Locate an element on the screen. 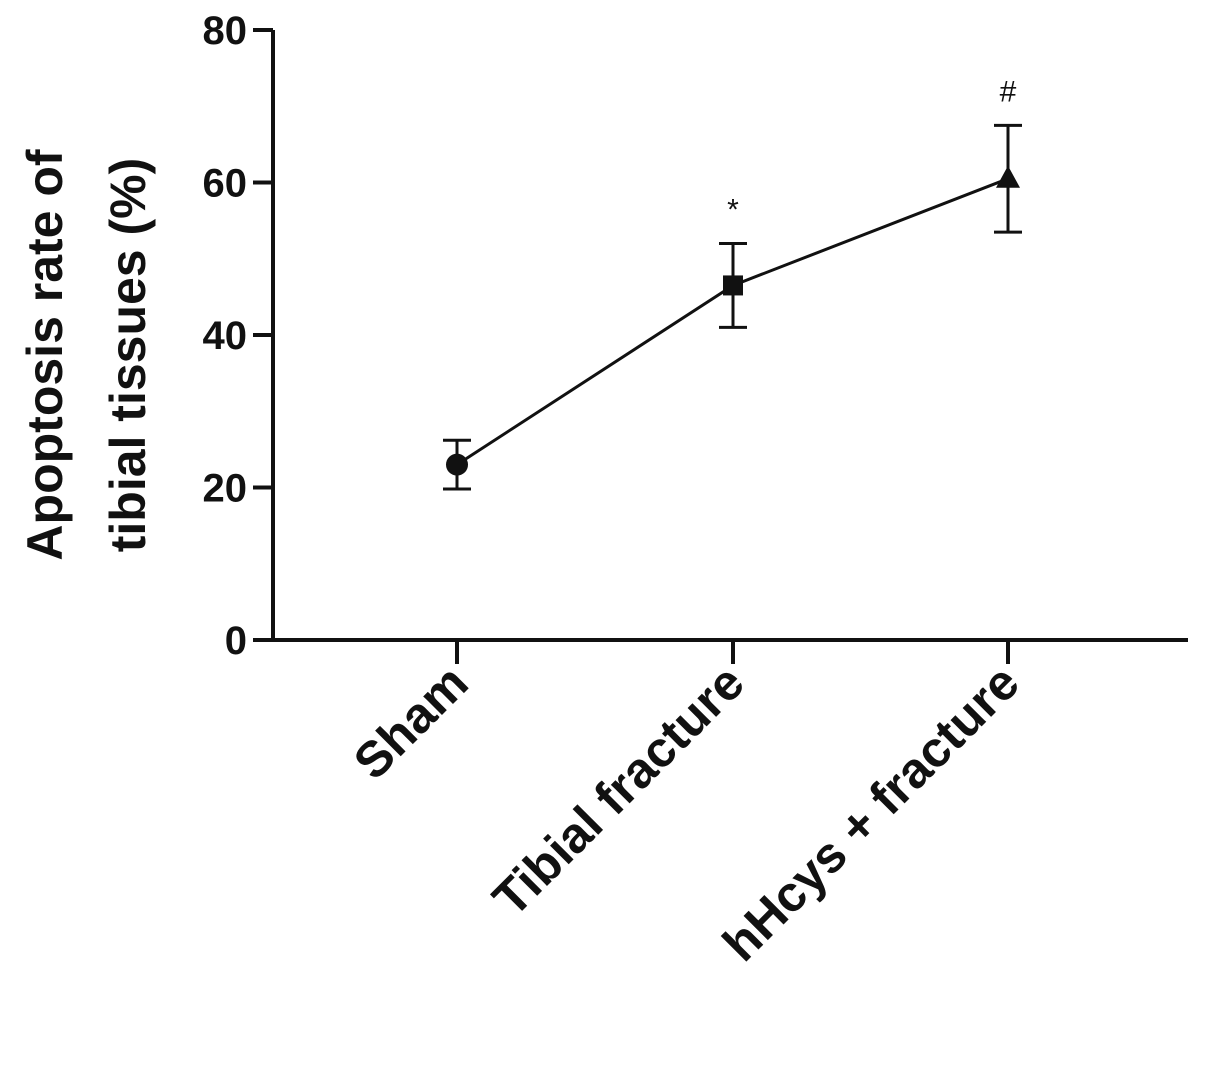 The width and height of the screenshot is (1205, 1087). y-axis-title-line-1: Apoptosis rate of is located at coordinates (45, 354).